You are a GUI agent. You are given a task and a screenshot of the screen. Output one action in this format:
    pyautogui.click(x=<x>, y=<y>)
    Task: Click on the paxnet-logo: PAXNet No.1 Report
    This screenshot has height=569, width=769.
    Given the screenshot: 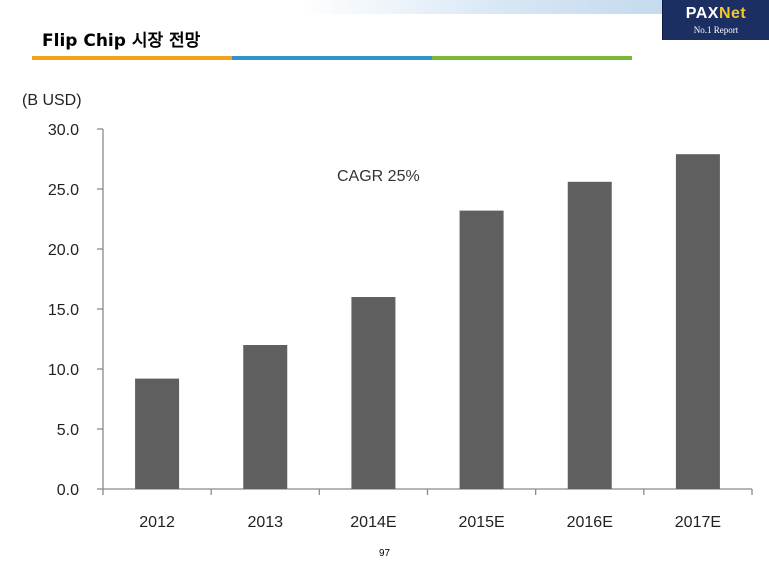 What is the action you would take?
    pyautogui.click(x=715, y=20)
    